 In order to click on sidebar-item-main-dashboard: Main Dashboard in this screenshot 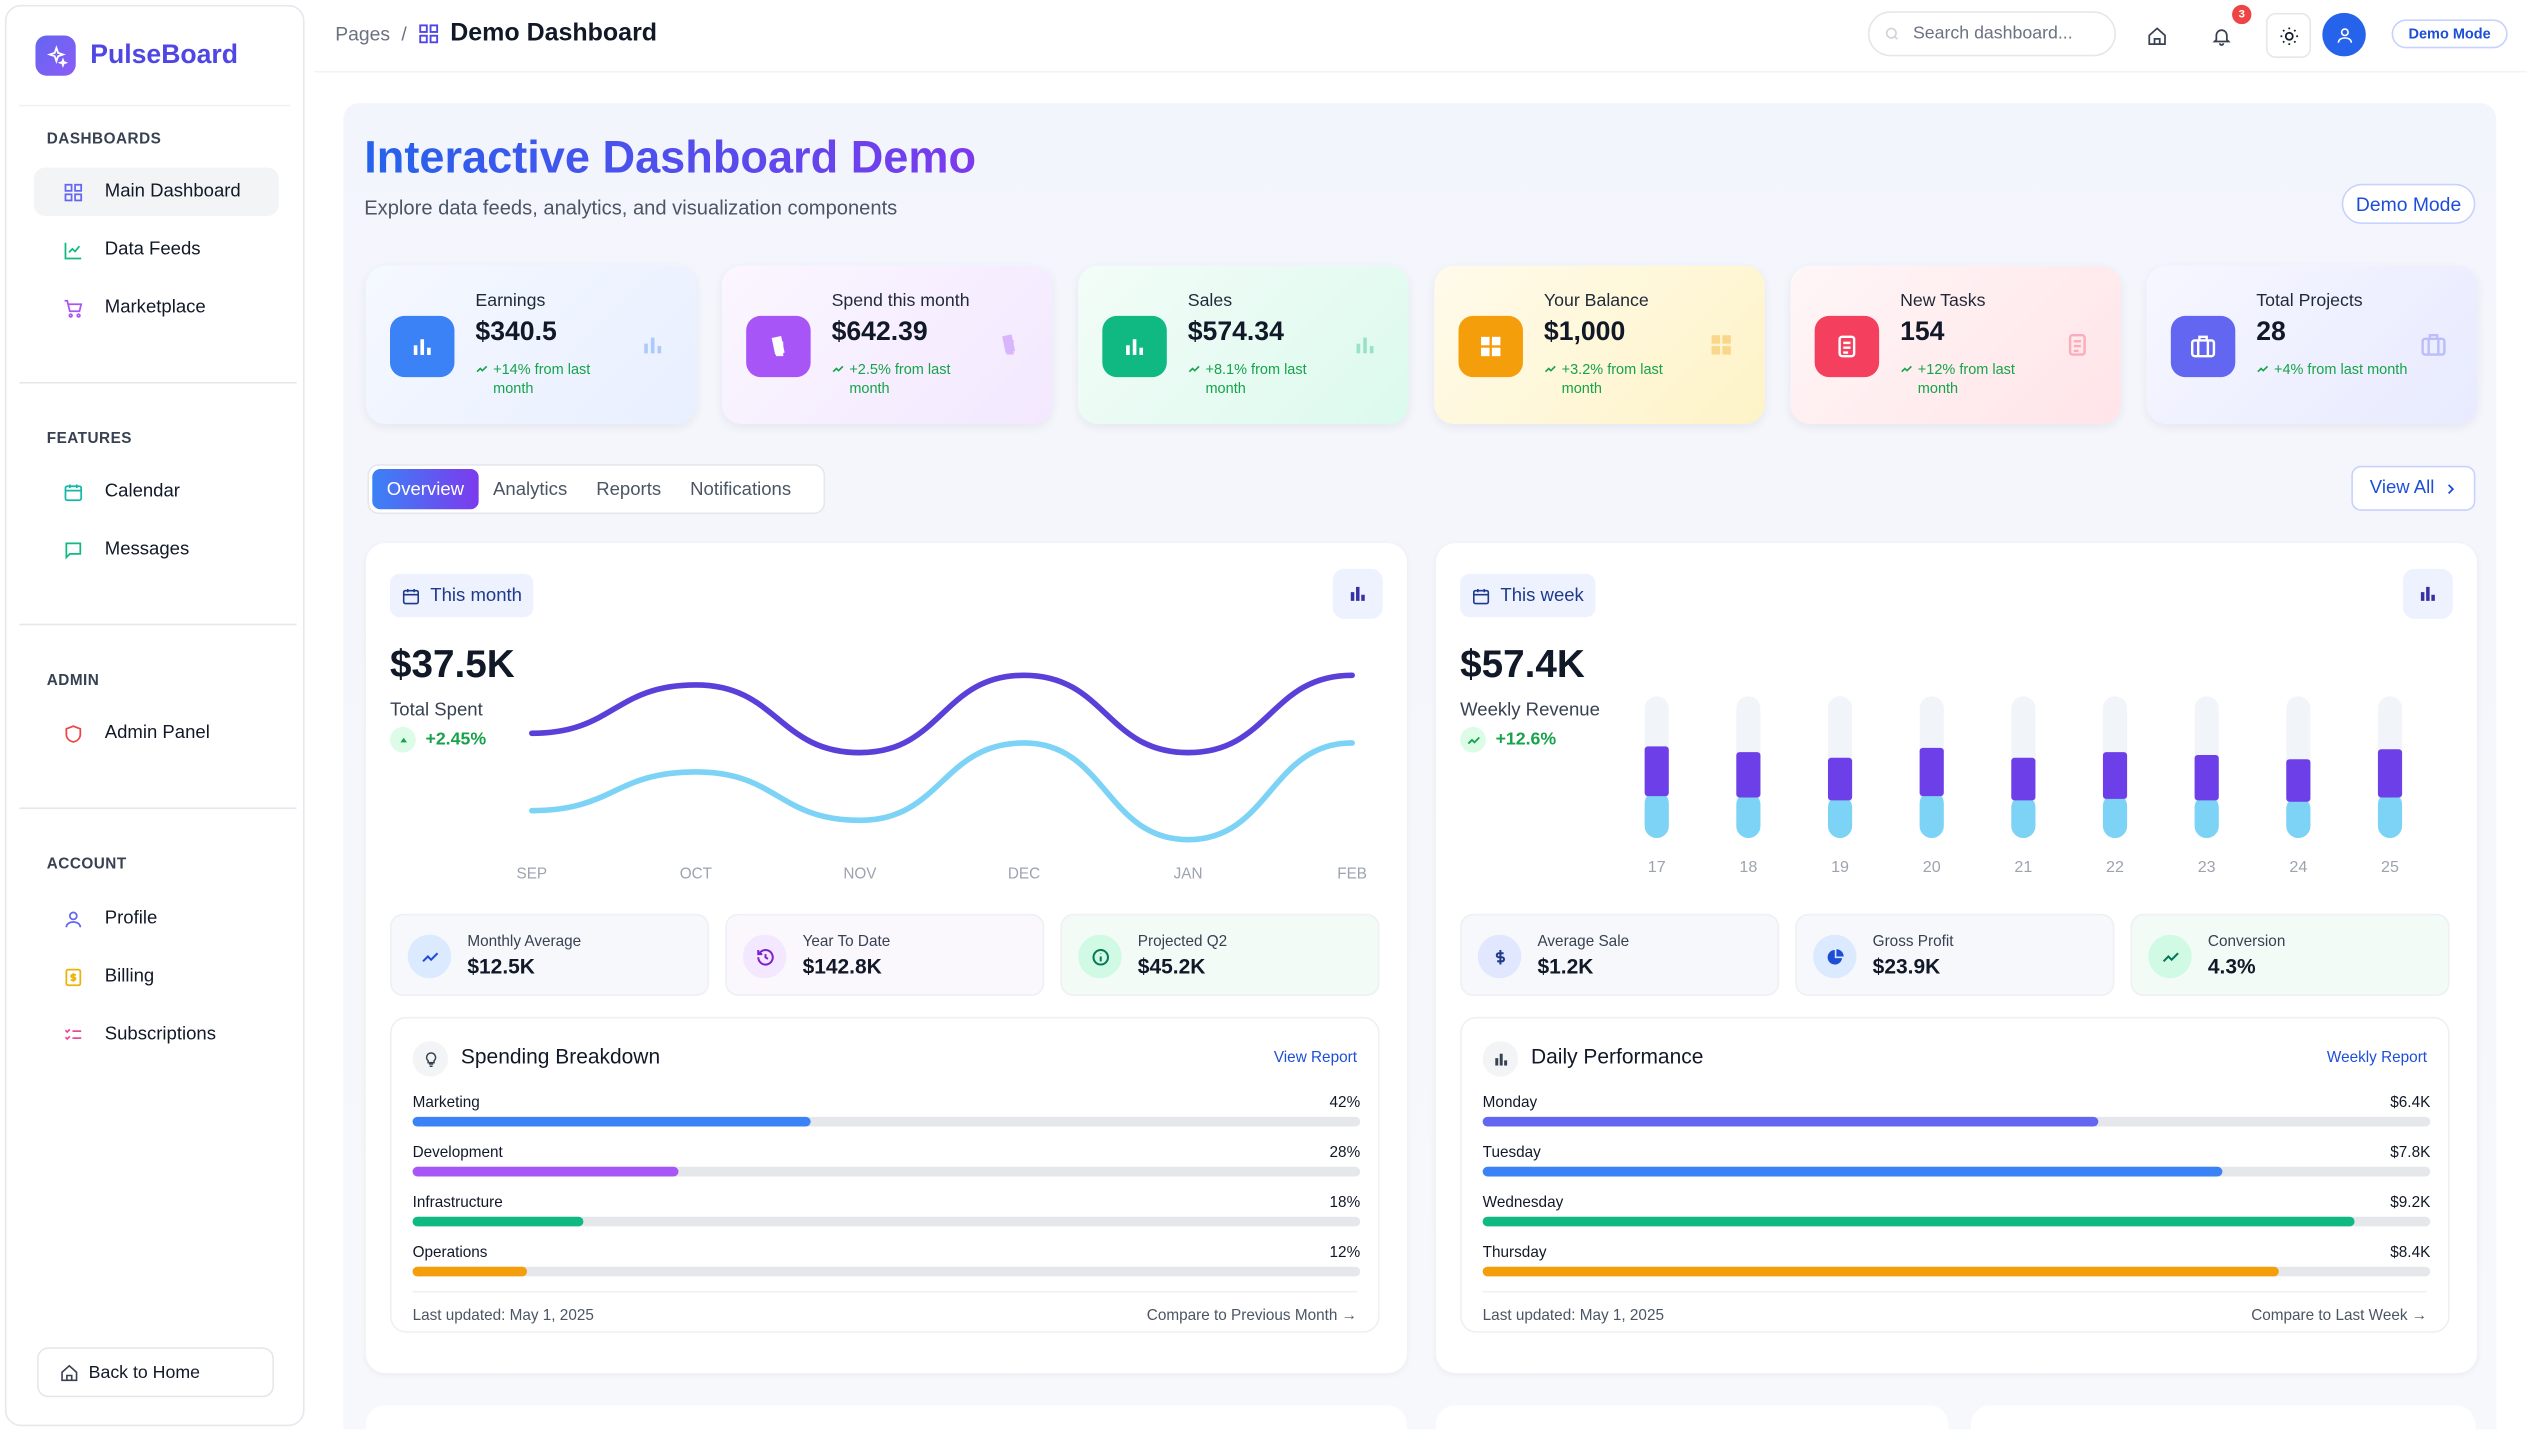, I will do `click(156, 191)`.